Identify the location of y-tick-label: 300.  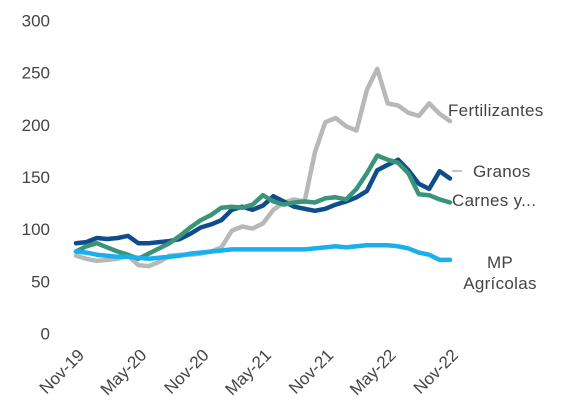
(36, 20).